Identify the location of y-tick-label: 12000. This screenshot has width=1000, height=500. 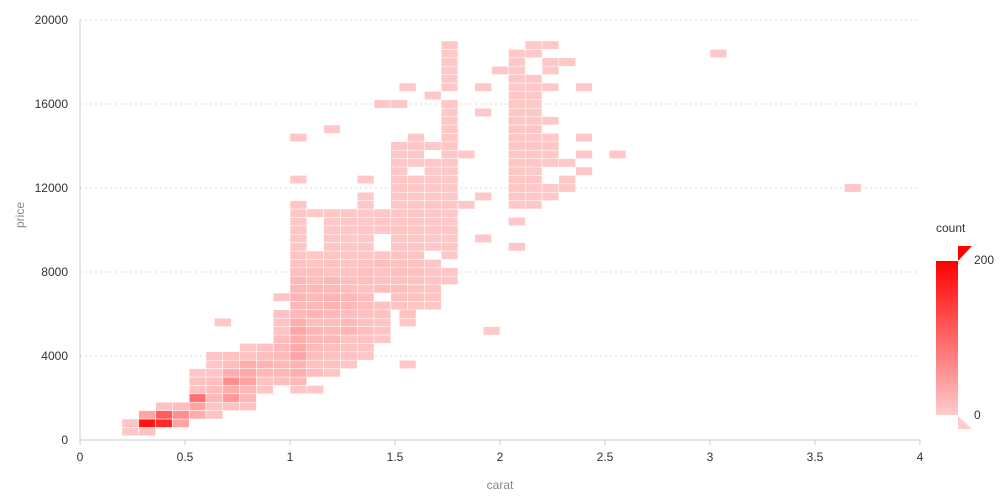
(52, 188).